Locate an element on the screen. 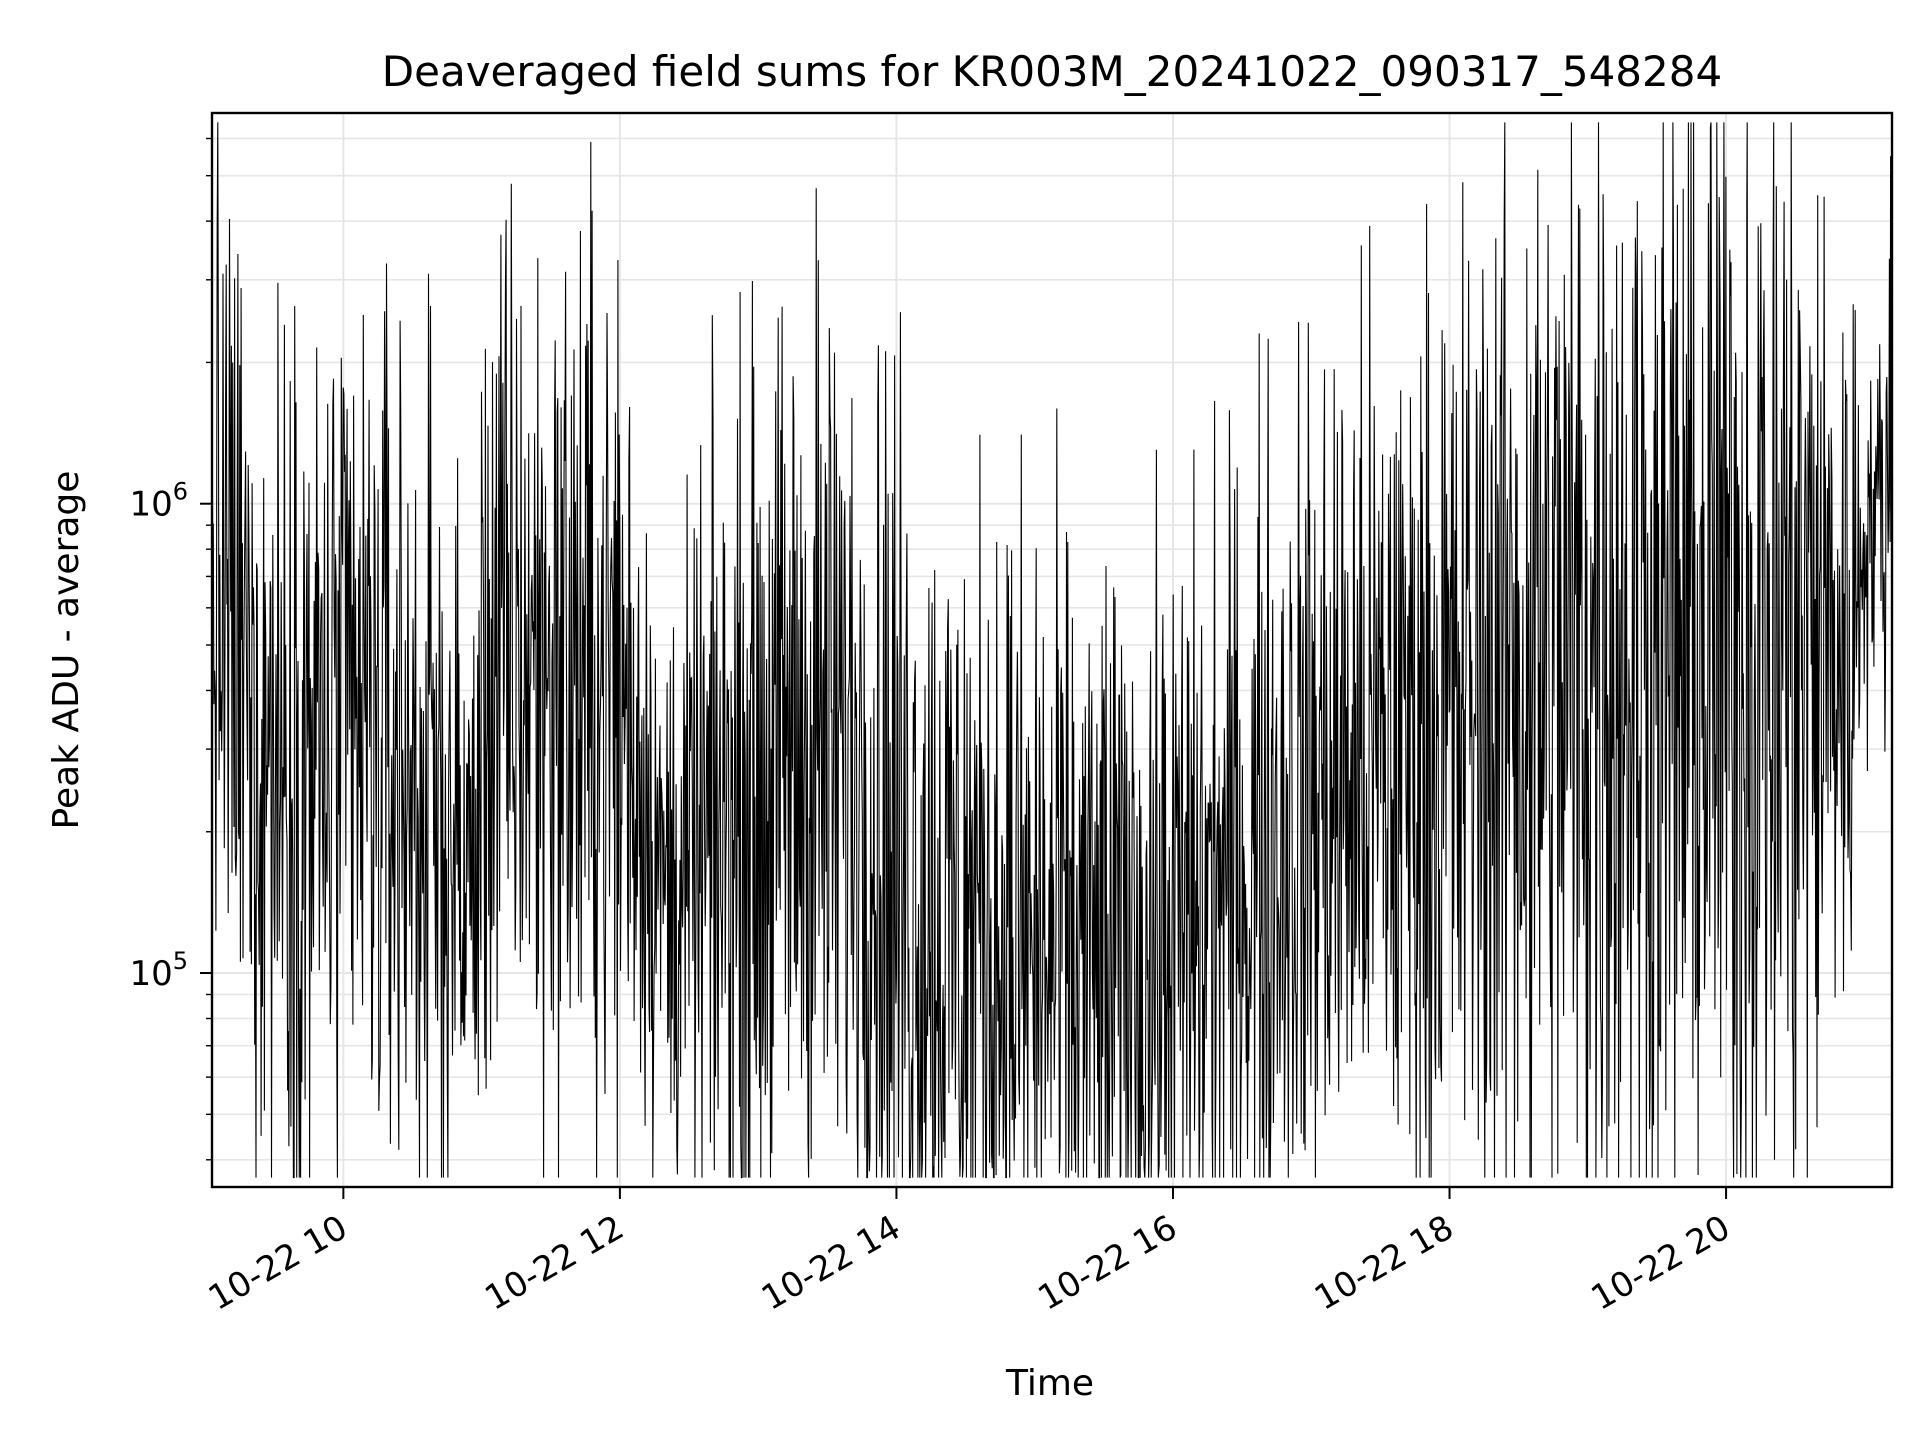  y-tick-label: 10⁶ is located at coordinates (158, 501).